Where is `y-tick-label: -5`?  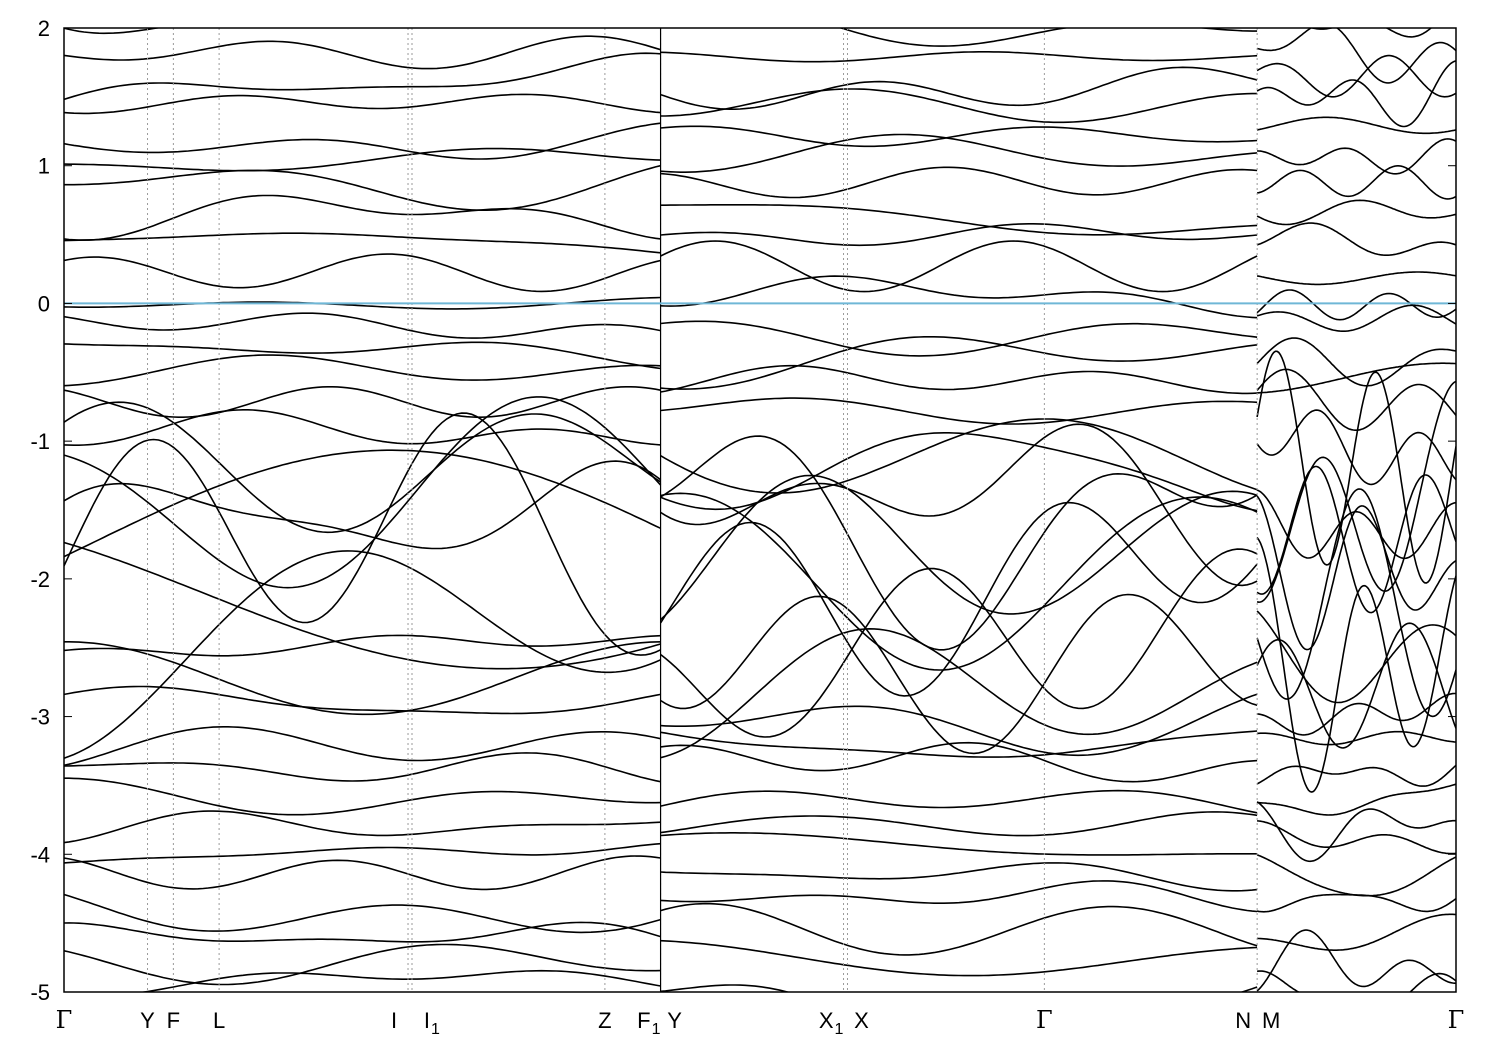
y-tick-label: -5 is located at coordinates (40, 992).